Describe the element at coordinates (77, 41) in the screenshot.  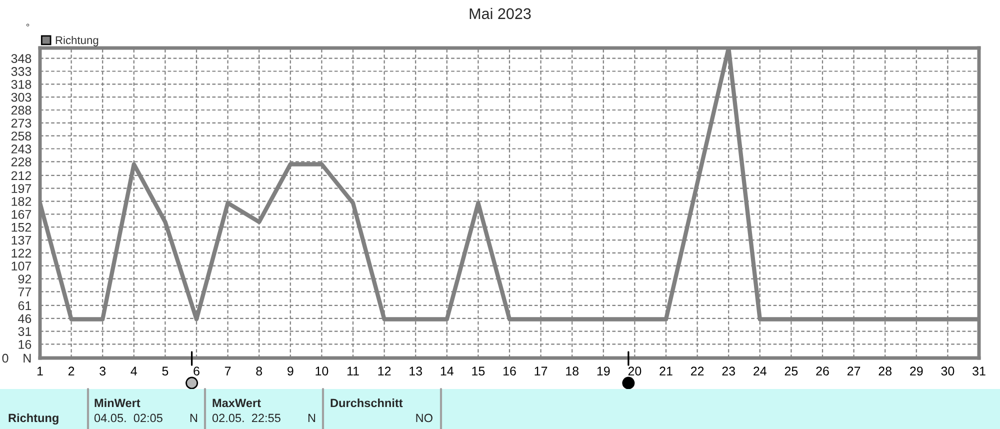
I see `legend-label: Richtung` at that location.